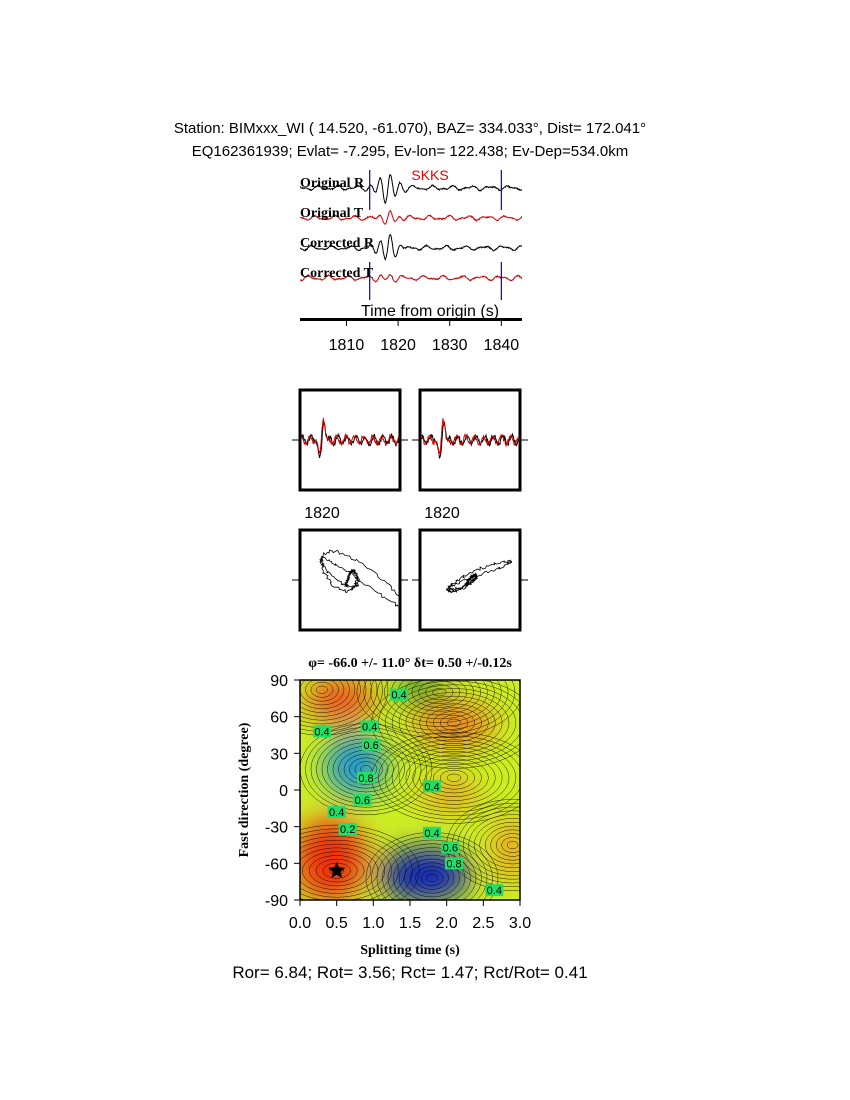 Image resolution: width=850 pixels, height=1100 pixels. What do you see at coordinates (373, 923) in the screenshot?
I see `x-tick-label: 1.0` at bounding box center [373, 923].